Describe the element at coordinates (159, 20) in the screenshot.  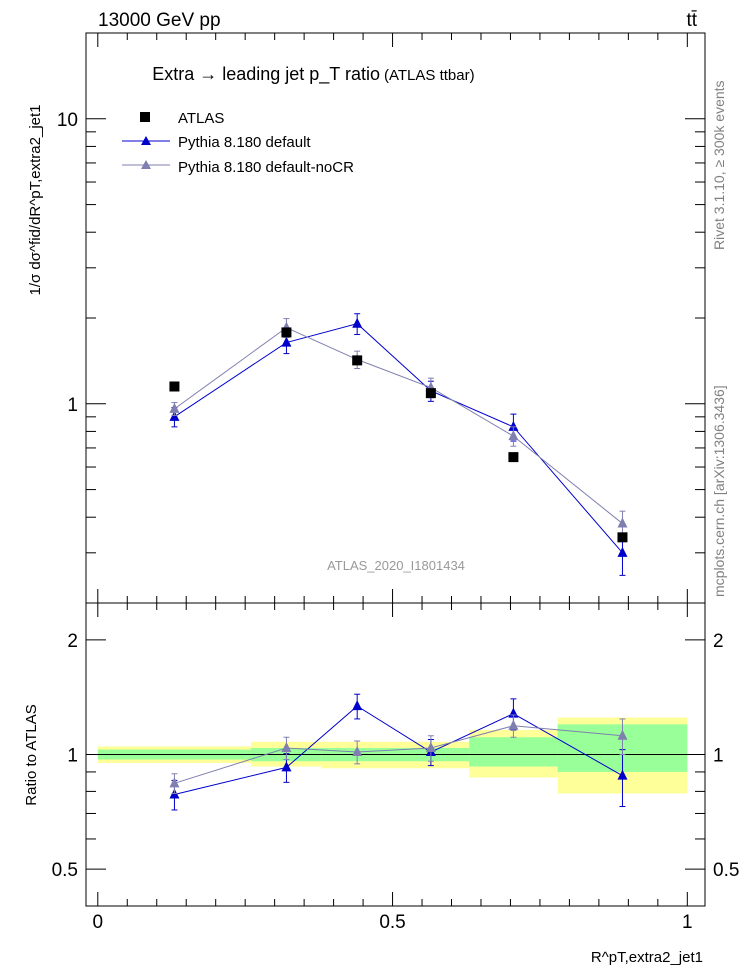
I see `energy-label: 13000 GeV pp` at that location.